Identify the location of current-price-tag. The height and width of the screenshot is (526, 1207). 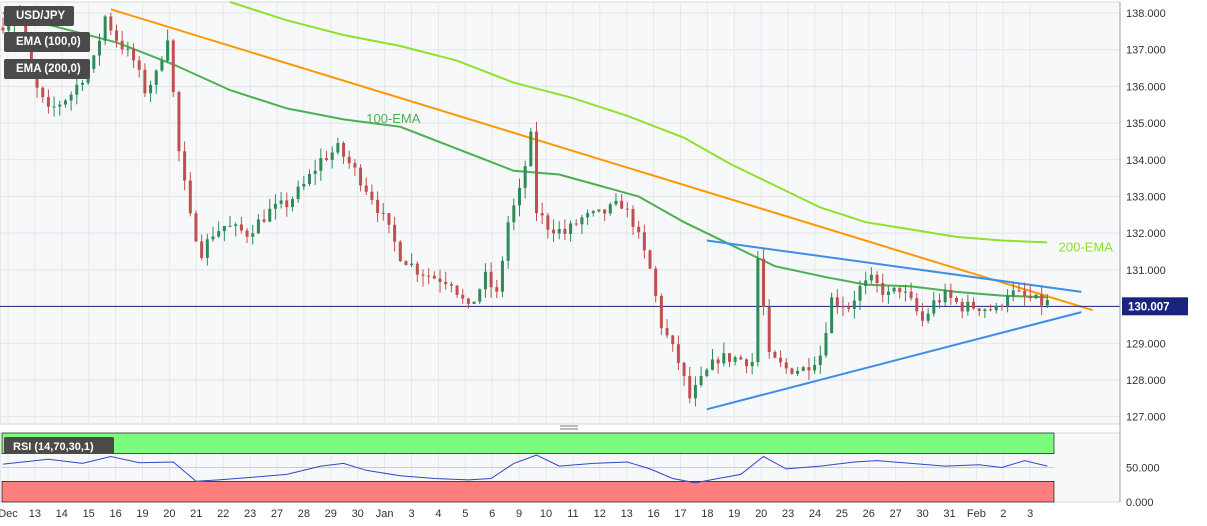
(1155, 306).